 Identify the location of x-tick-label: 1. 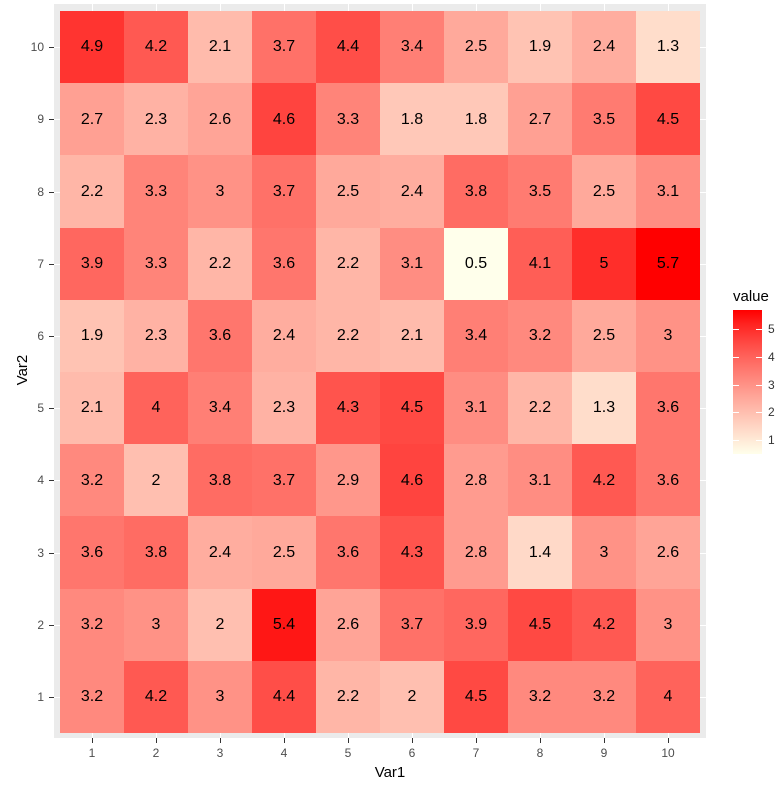
(92, 753).